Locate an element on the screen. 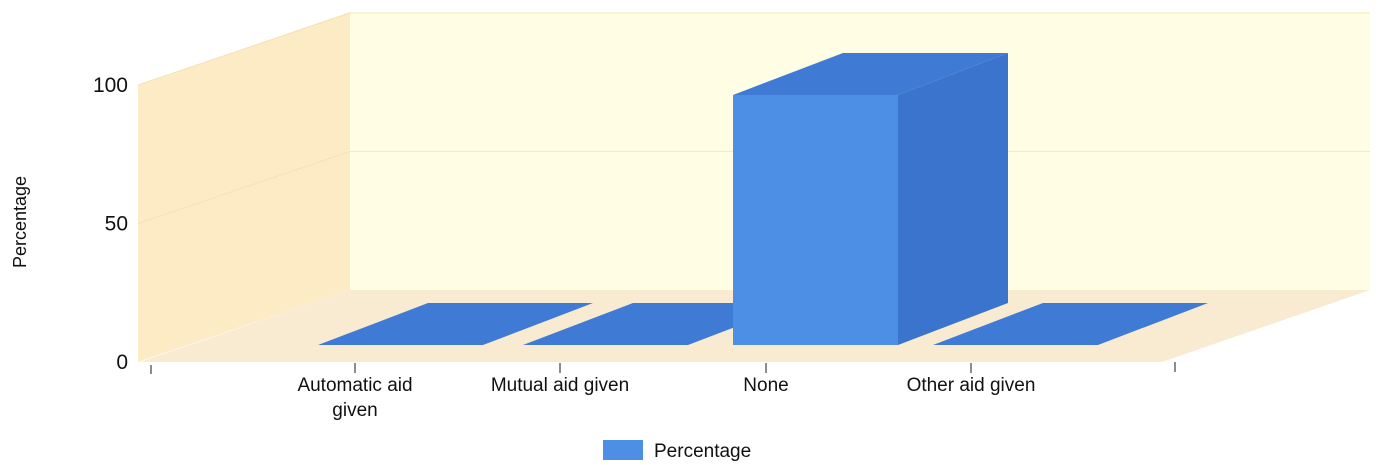 The image size is (1379, 465). y-axis-title: Percentage is located at coordinates (20, 222).